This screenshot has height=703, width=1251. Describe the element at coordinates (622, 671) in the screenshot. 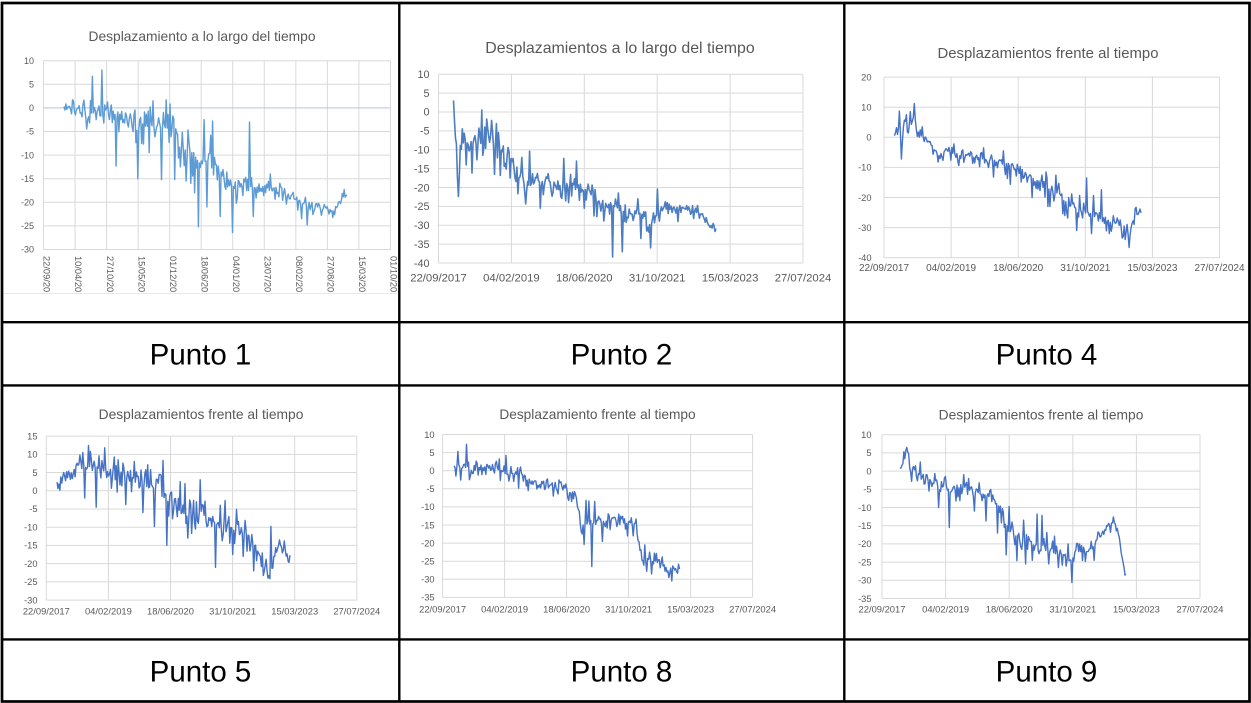

I see `svg-text: Punto 8` at that location.